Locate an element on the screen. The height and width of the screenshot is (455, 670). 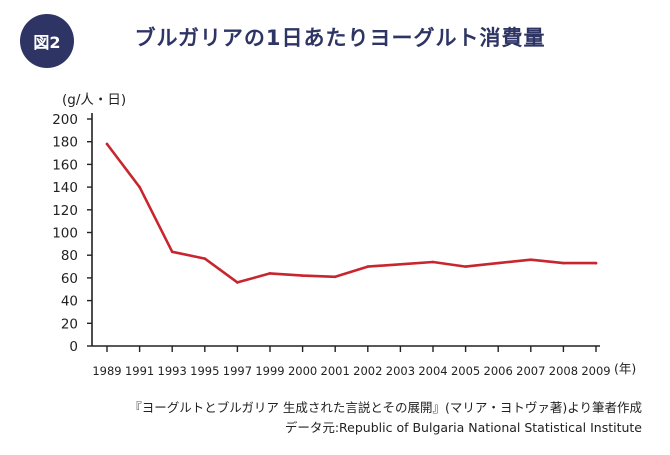
y-tick-label: 0 is located at coordinates (73, 347).